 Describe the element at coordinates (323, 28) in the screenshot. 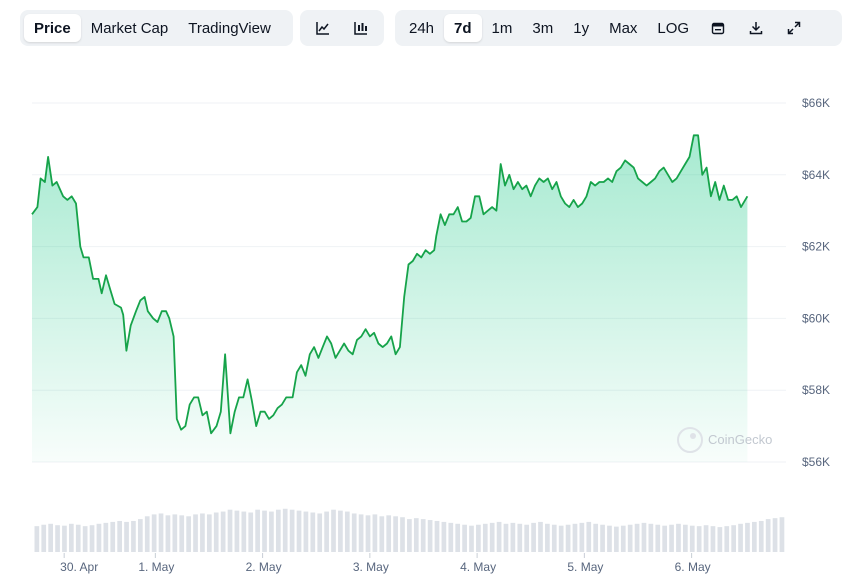

I see `line-chart-icon` at that location.